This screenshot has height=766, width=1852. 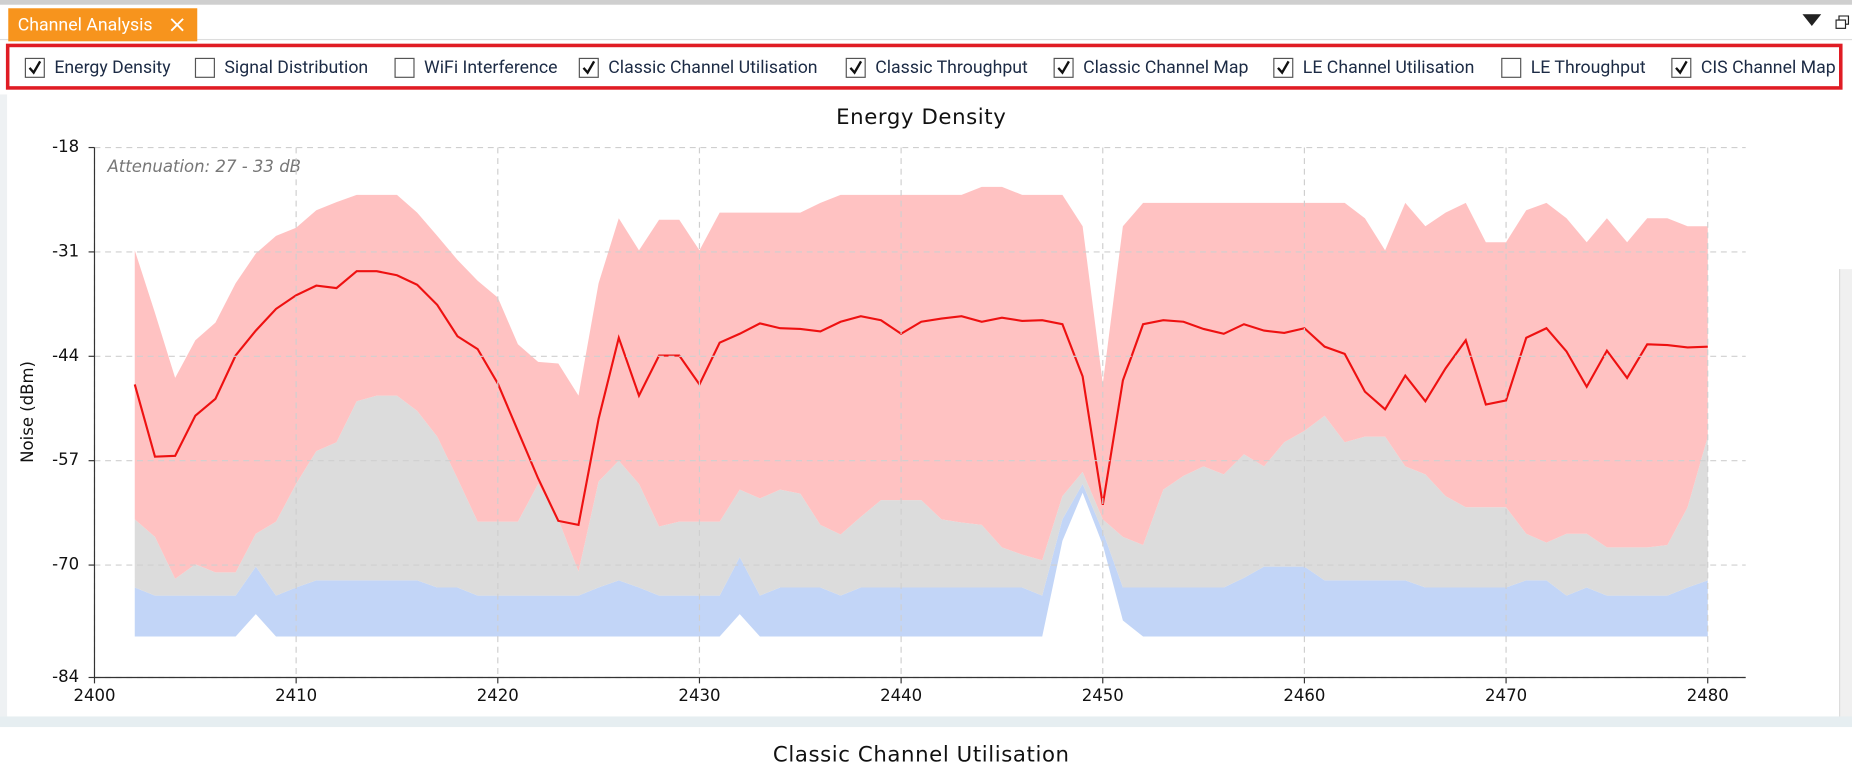 I want to click on checkbox-item: LE Throughput, so click(x=1573, y=67).